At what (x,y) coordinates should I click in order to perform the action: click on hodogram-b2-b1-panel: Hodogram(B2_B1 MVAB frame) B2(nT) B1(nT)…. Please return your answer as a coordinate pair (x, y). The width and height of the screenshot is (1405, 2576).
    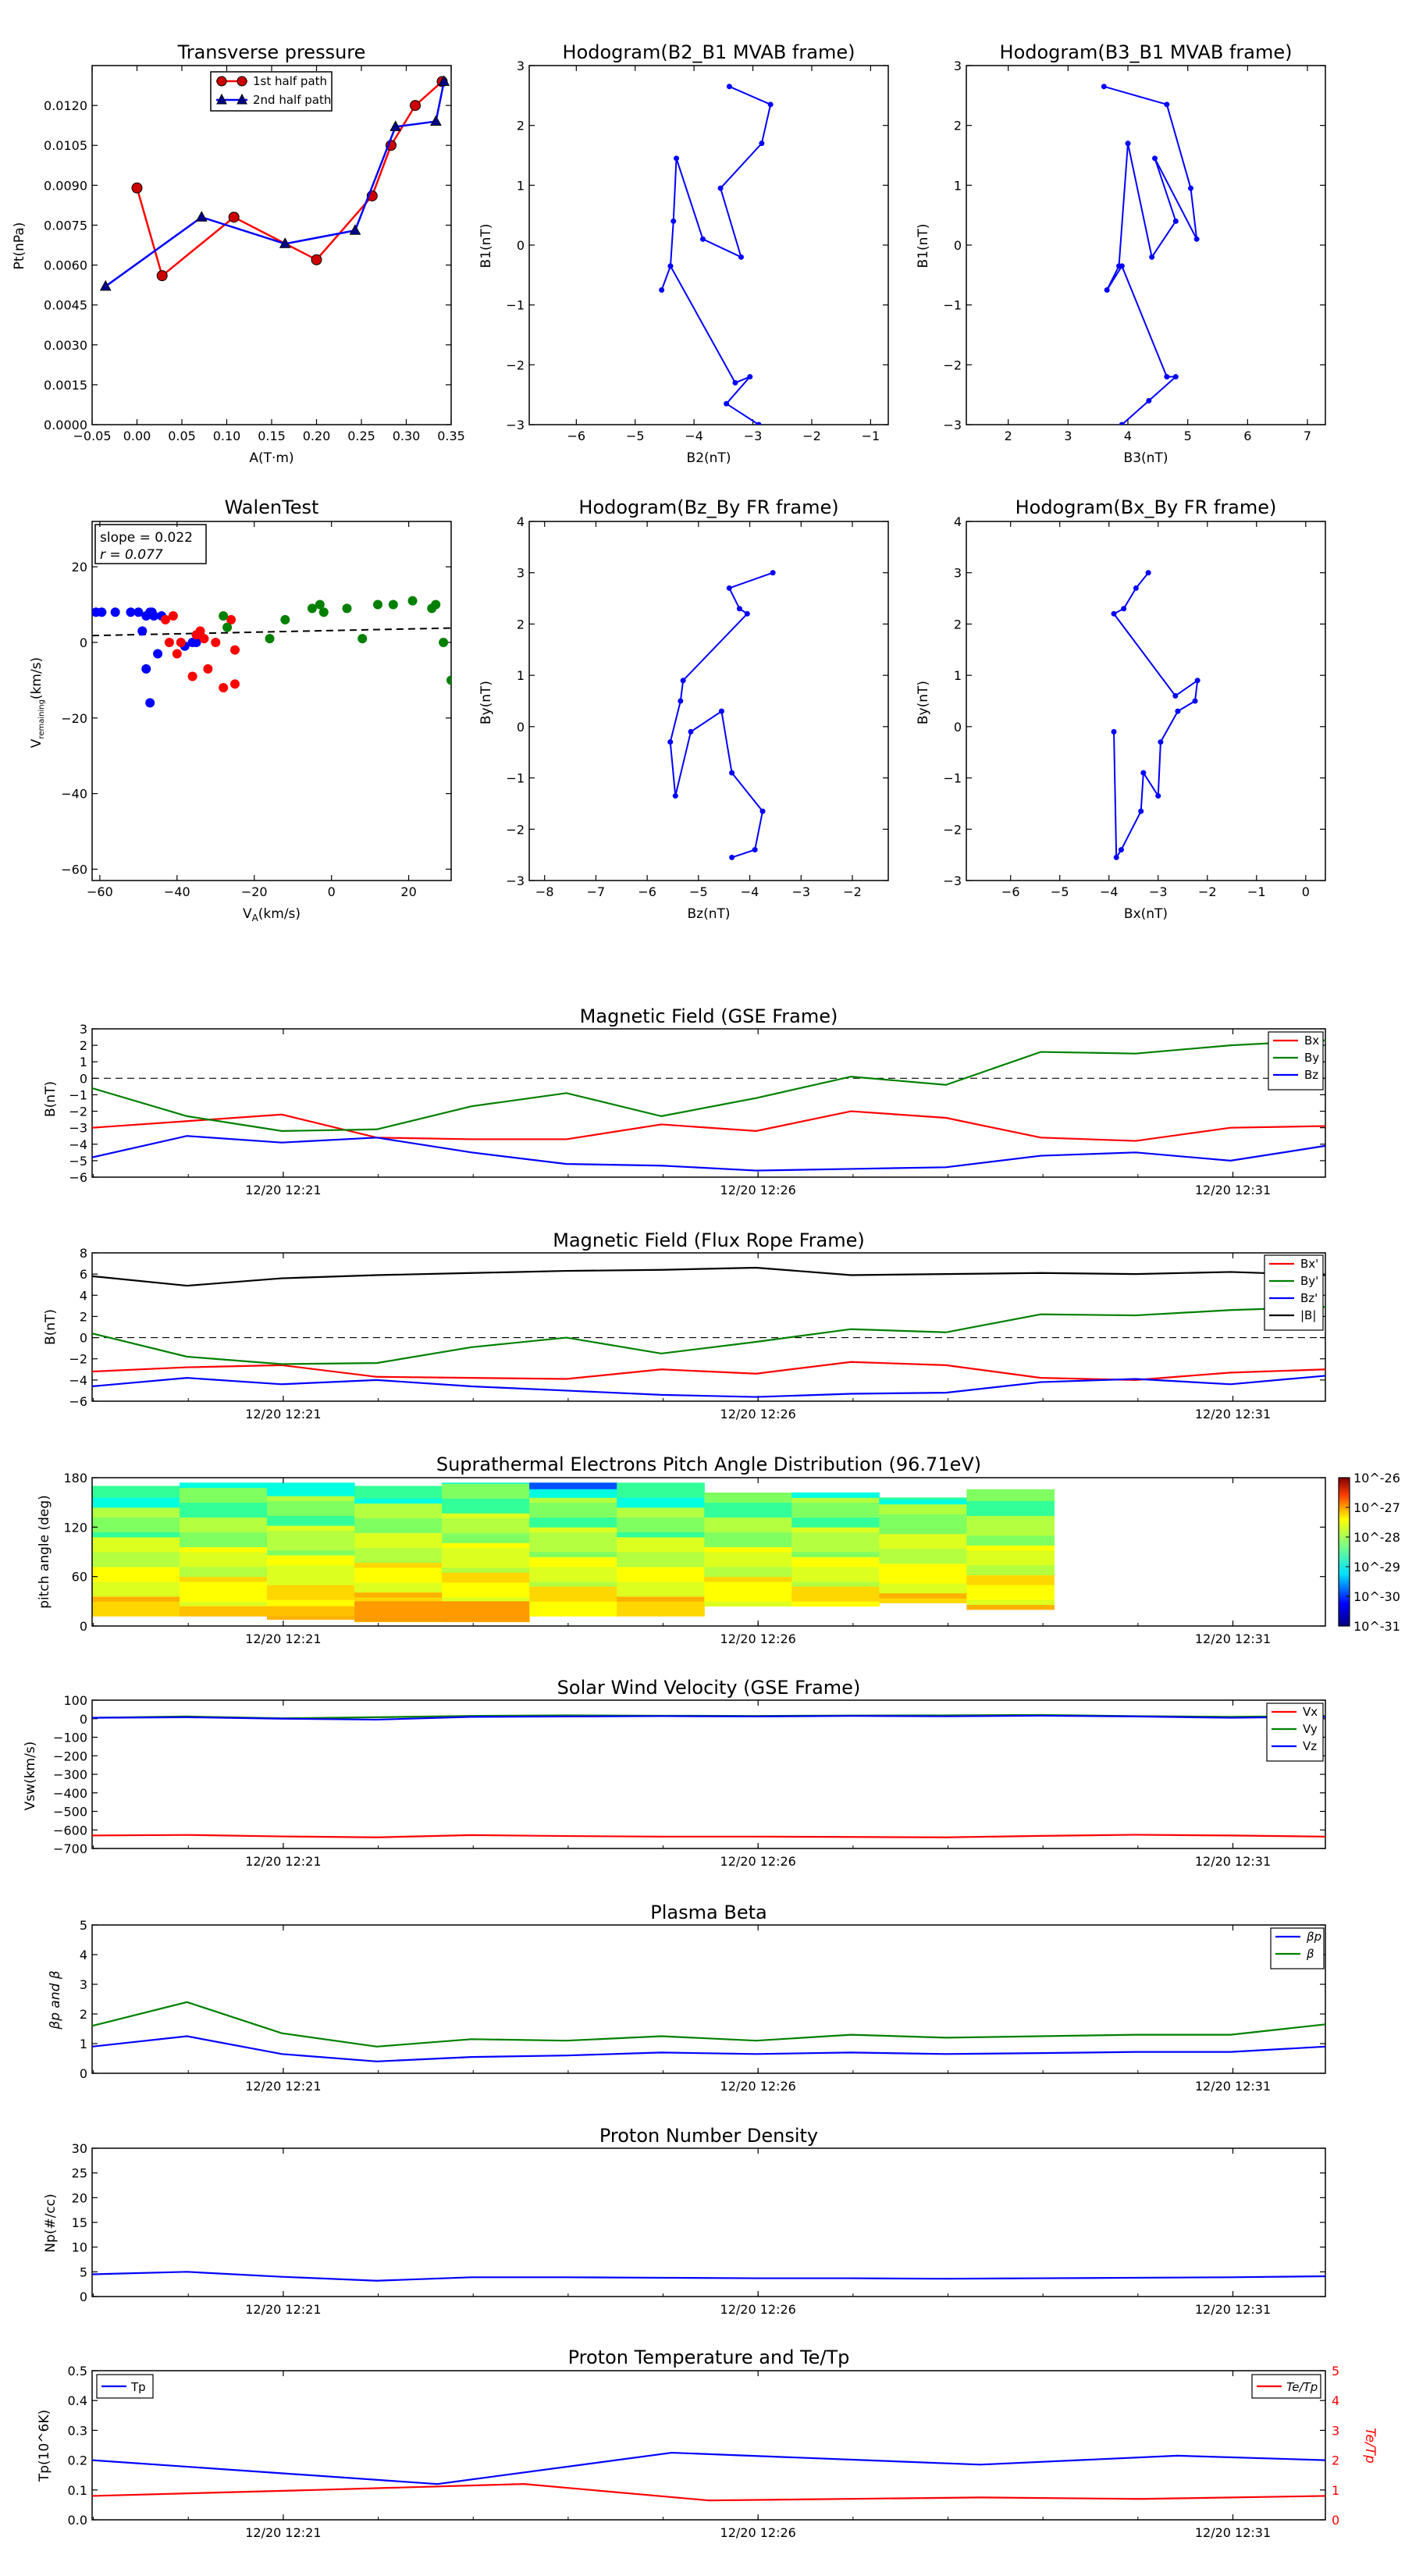
    Looking at the image, I should click on (683, 253).